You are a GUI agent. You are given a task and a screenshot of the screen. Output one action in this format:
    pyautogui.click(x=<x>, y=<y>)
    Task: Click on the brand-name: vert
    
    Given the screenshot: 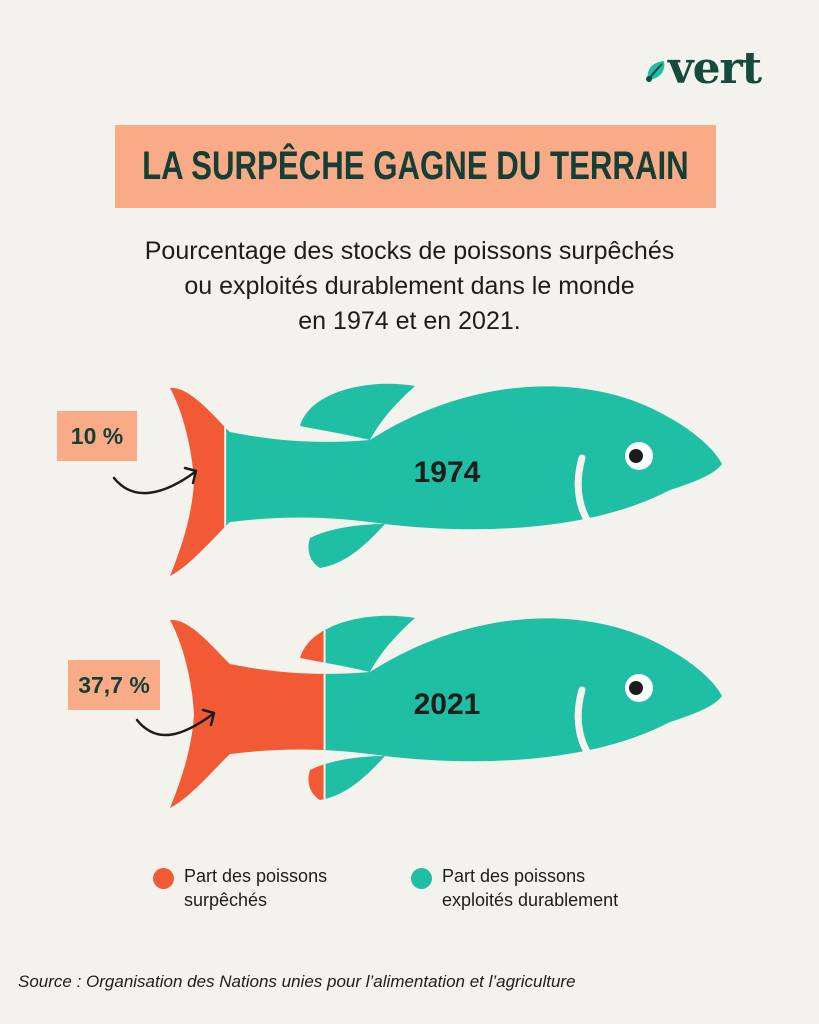 What is the action you would take?
    pyautogui.click(x=715, y=68)
    